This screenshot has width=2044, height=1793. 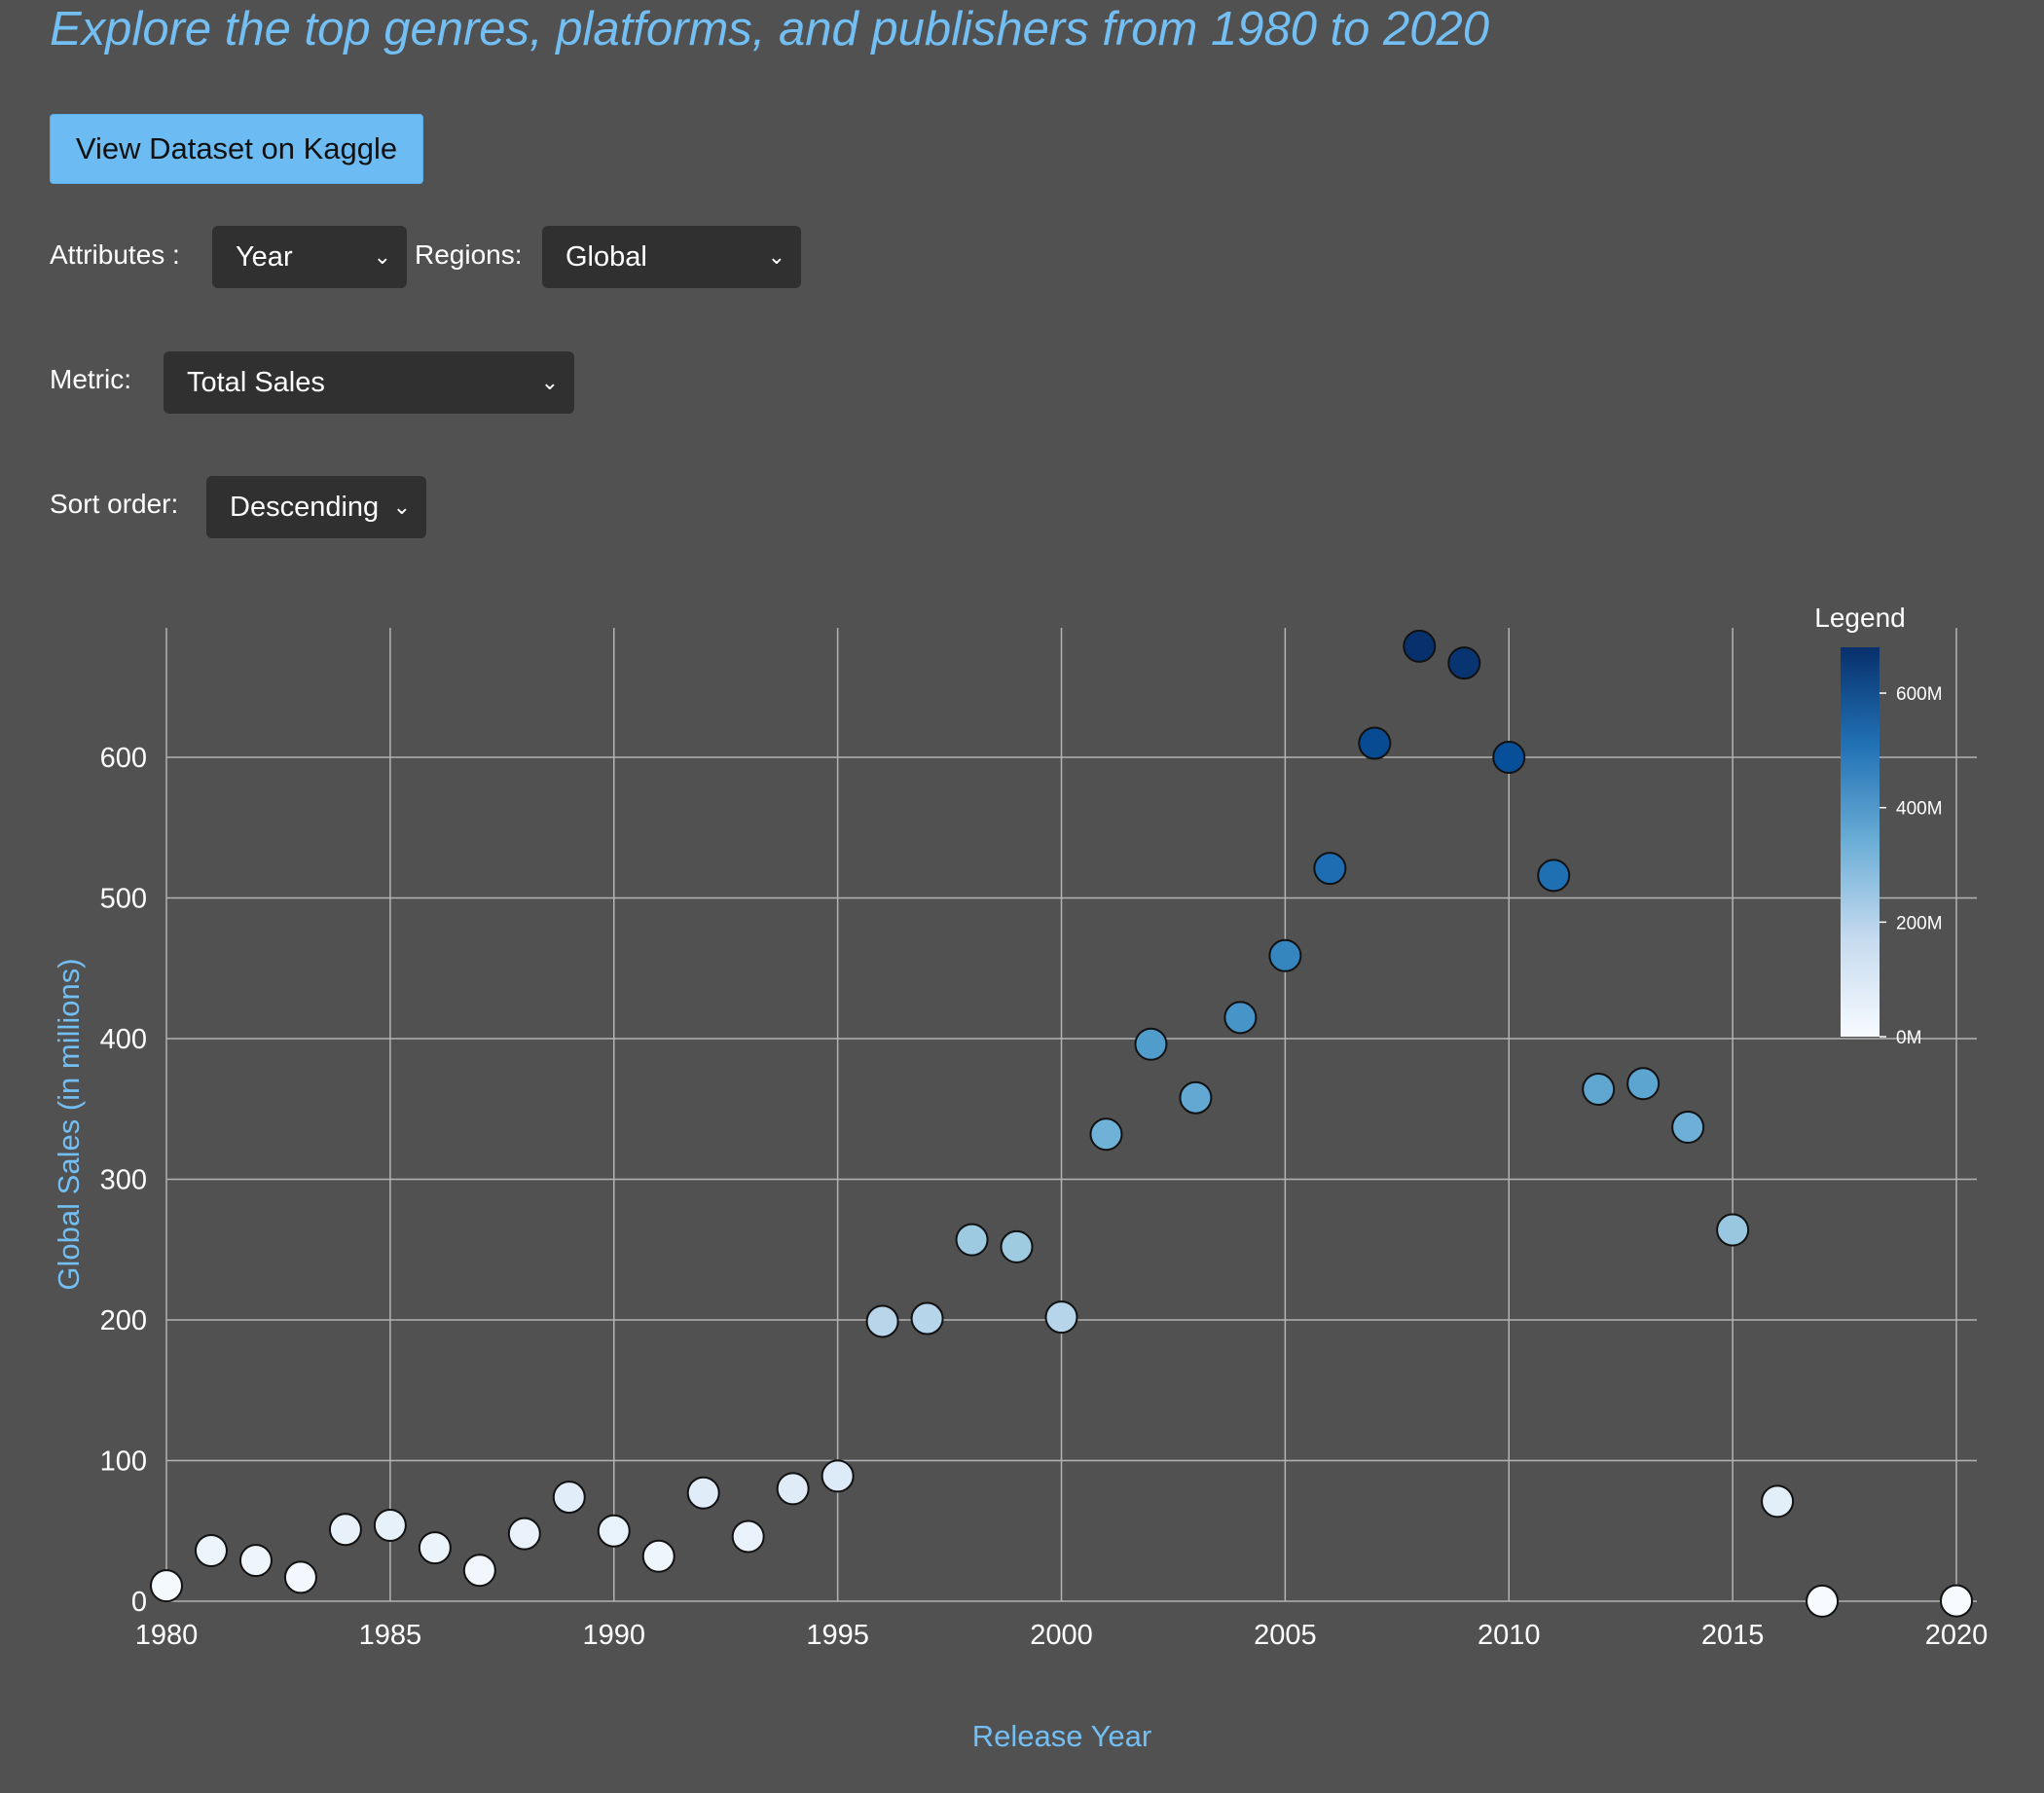 What do you see at coordinates (1510, 1635) in the screenshot?
I see `x-tick-label: 2010` at bounding box center [1510, 1635].